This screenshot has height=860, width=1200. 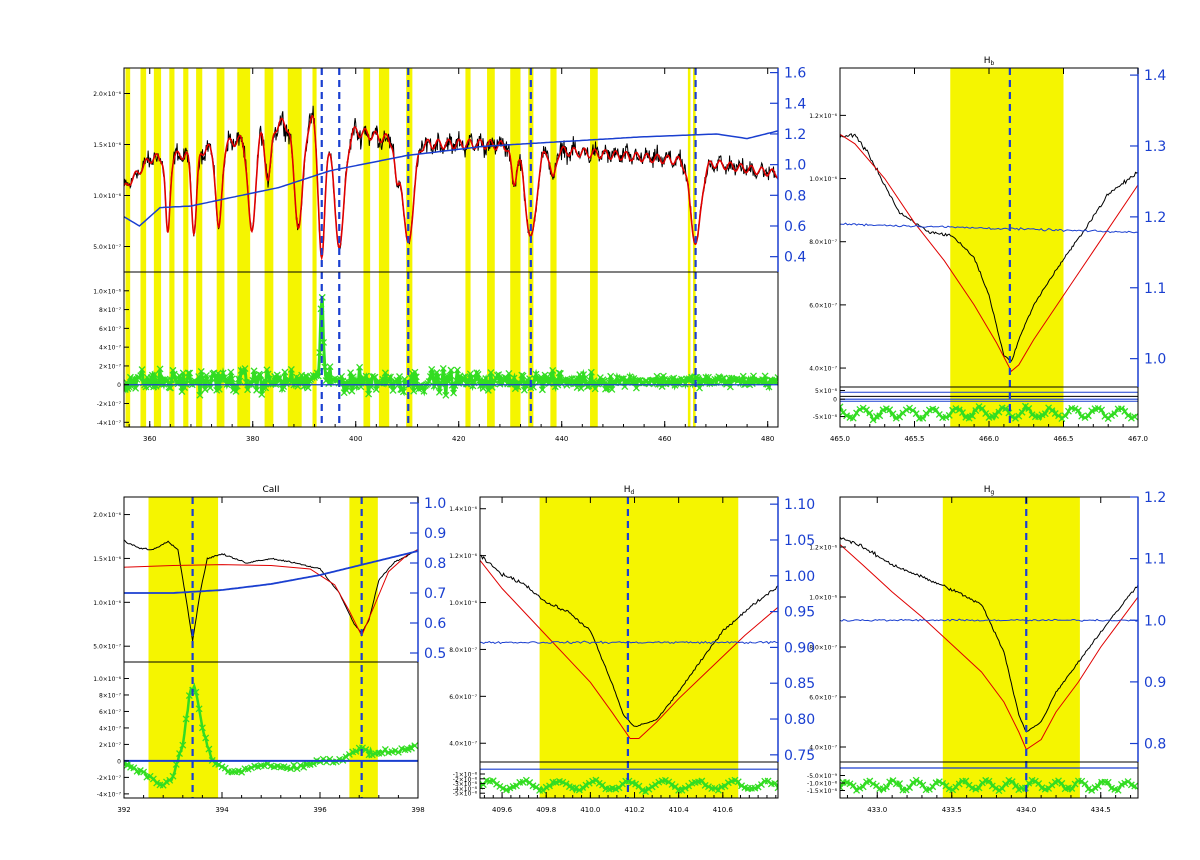 I want to click on residual-y-tick-label: -2×10⁻⁷, so click(x=109, y=404).